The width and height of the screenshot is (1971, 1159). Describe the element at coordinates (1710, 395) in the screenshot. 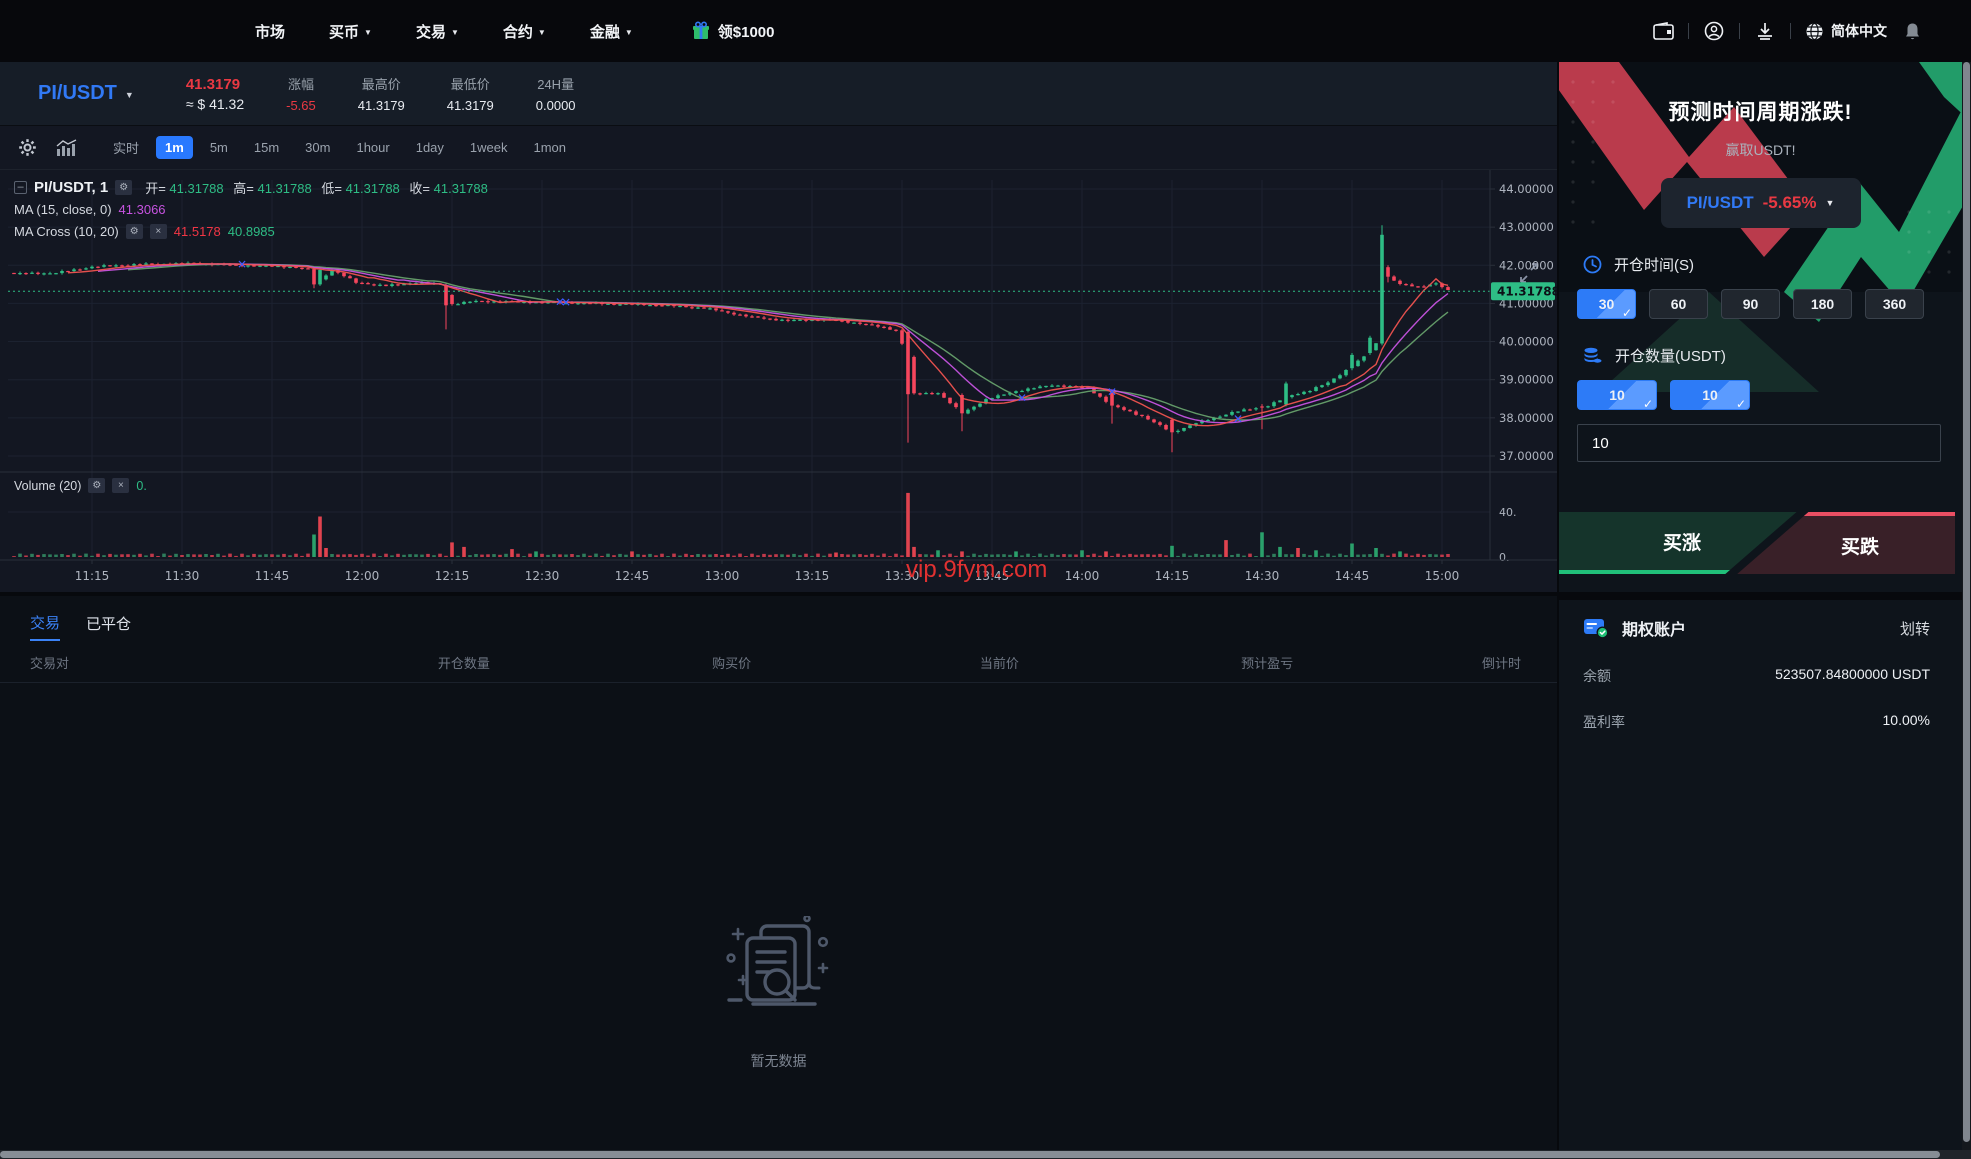

I see `amount-preset-10-1: 10 ✓` at that location.